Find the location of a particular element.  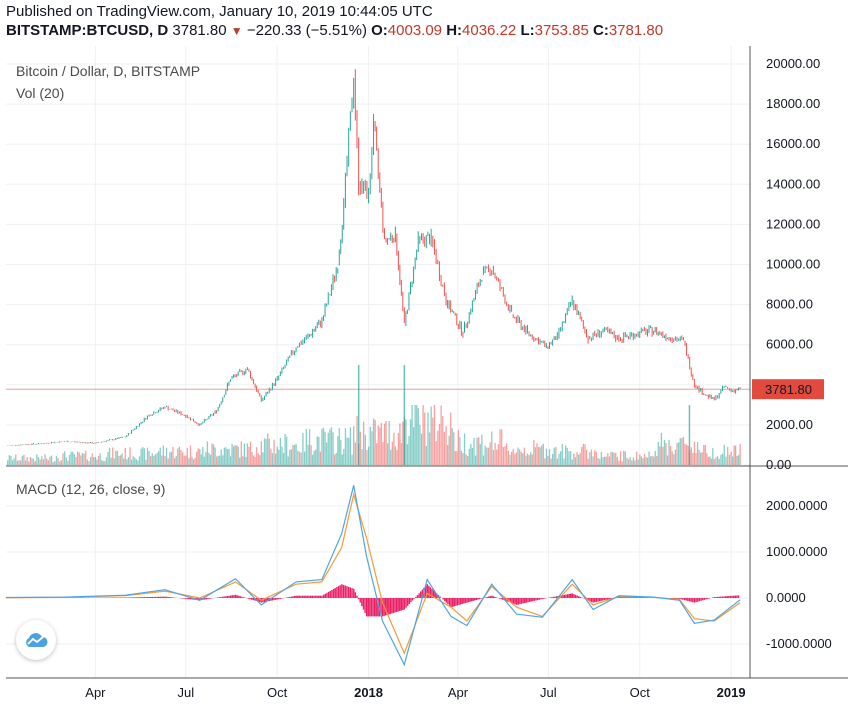

macd-tick-label: 0.0000 is located at coordinates (786, 597).